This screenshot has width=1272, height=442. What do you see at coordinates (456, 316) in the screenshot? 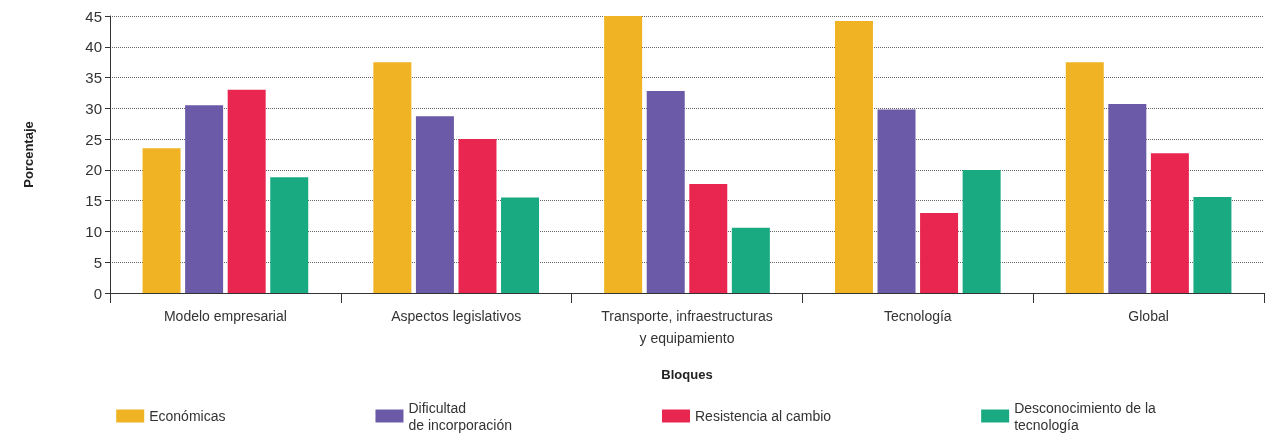
I see `x-tick-label: Aspectos legislativos` at bounding box center [456, 316].